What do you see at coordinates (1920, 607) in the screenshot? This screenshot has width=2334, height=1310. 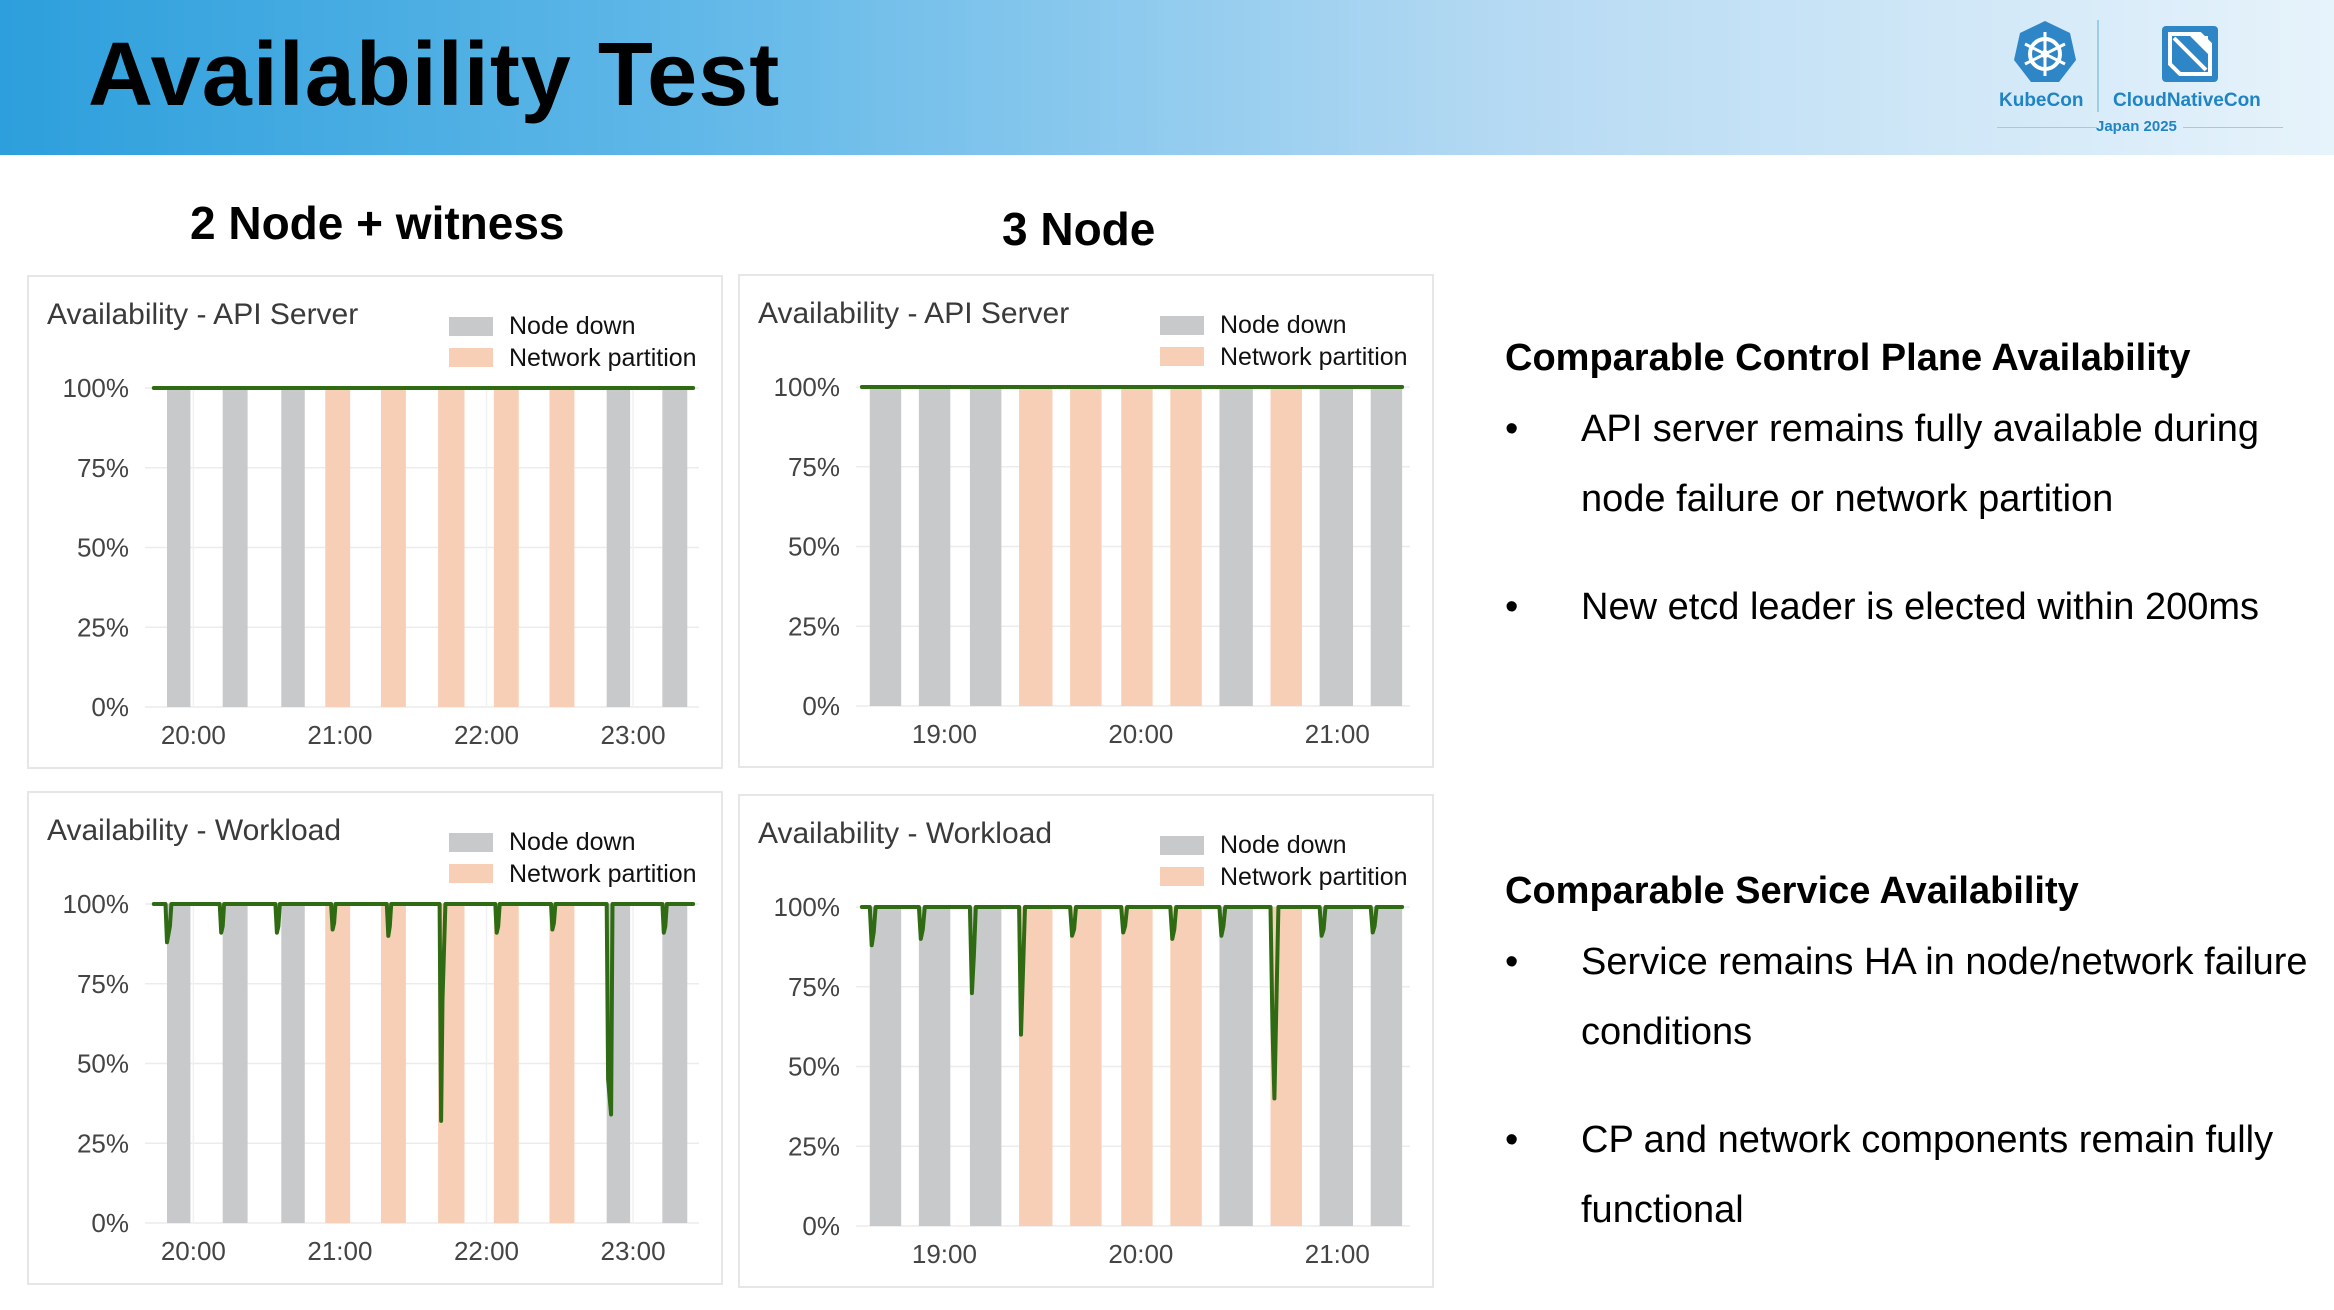 I see `bullet-text: New etcd leader is elected within 200ms` at bounding box center [1920, 607].